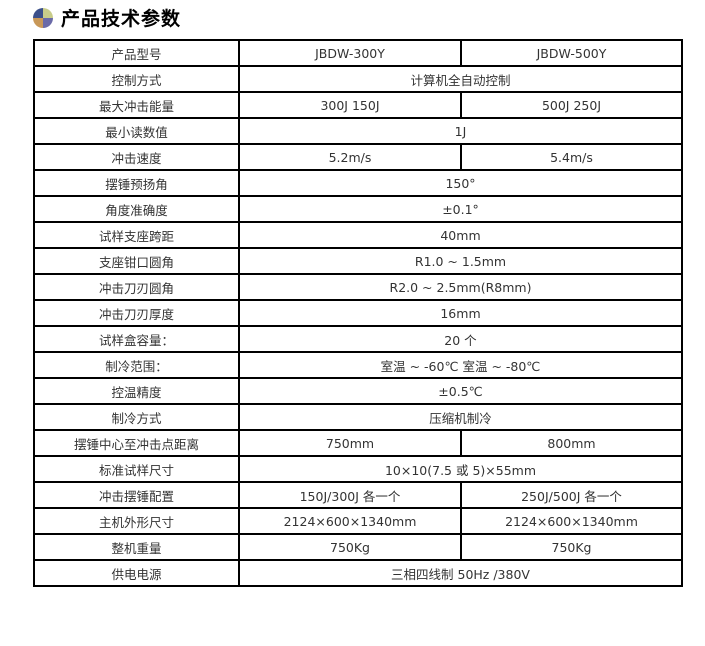 This screenshot has width=705, height=646. I want to click on spec-value-500y: 5.4m/s, so click(571, 157).